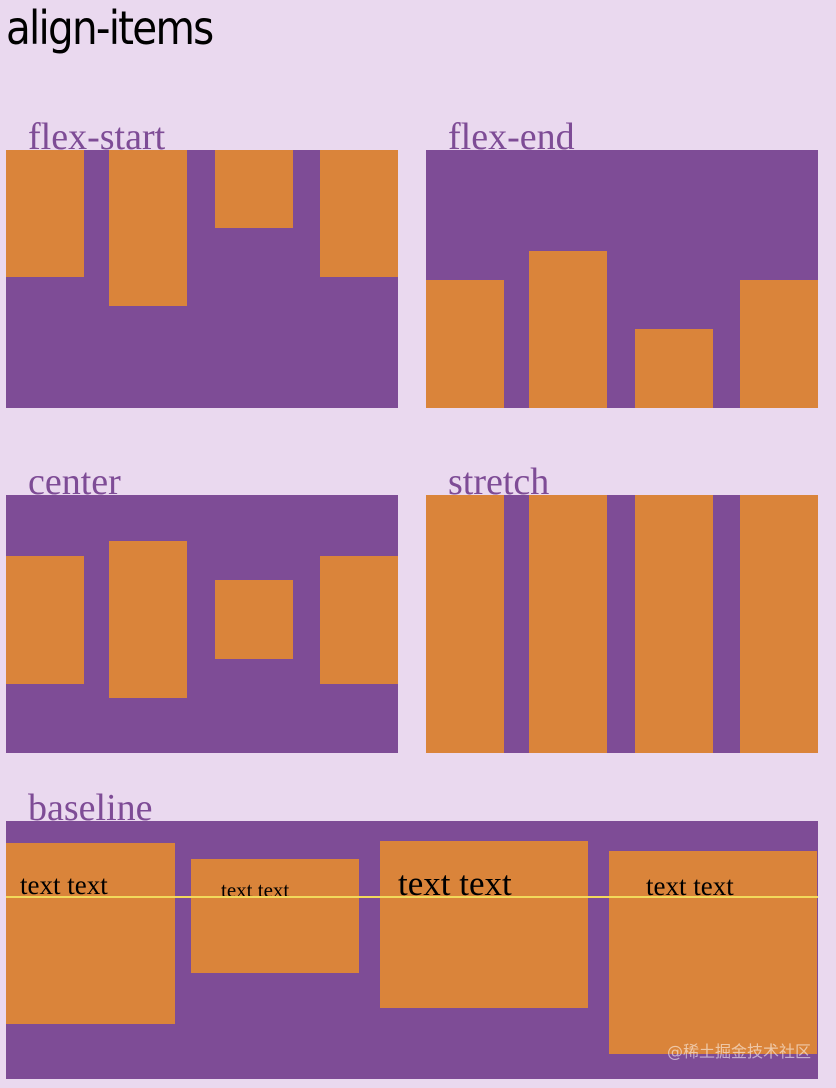 This screenshot has height=1088, width=836. What do you see at coordinates (255, 890) in the screenshot?
I see `baseline-item-2-text: text text` at bounding box center [255, 890].